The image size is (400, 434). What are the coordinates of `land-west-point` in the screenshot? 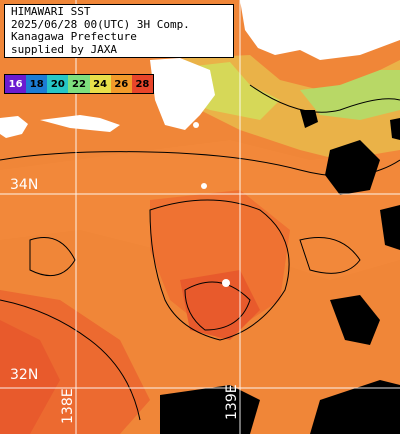 It's located at (14, 127).